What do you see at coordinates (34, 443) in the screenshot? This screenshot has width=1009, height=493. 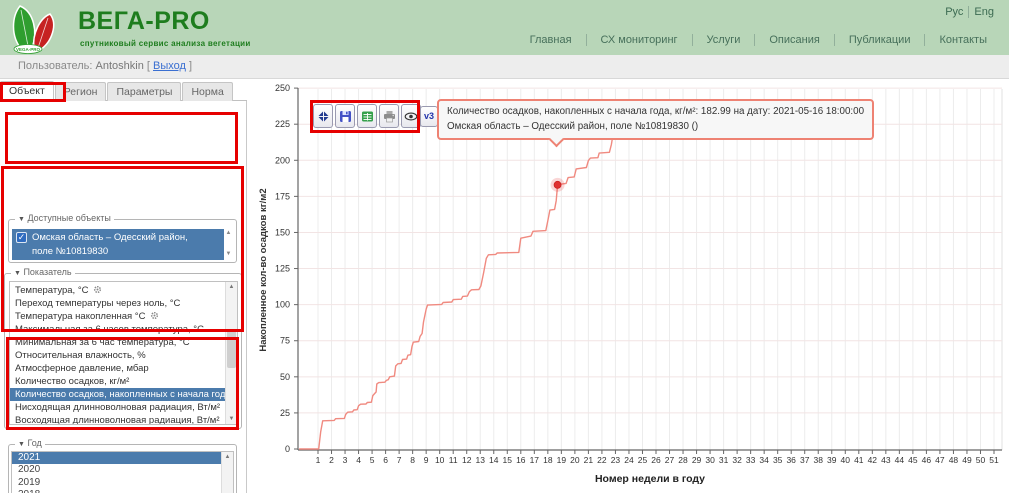 I see `group-title: Год` at bounding box center [34, 443].